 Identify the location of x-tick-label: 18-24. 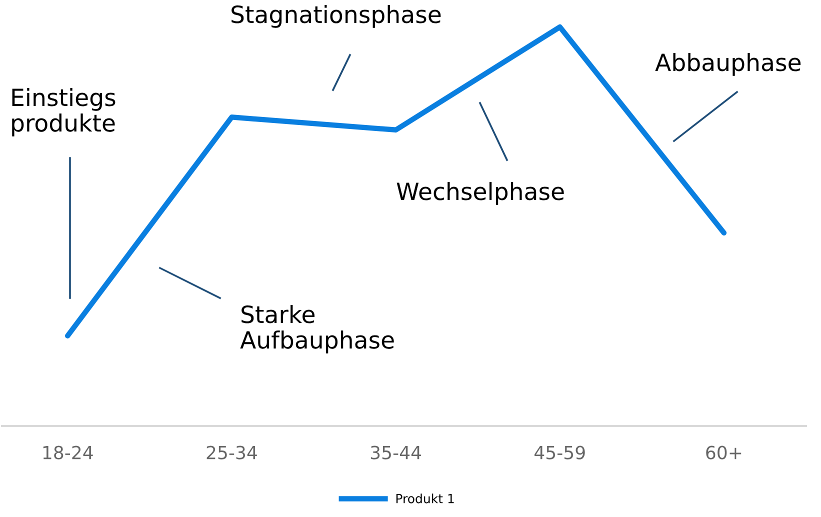
(68, 453).